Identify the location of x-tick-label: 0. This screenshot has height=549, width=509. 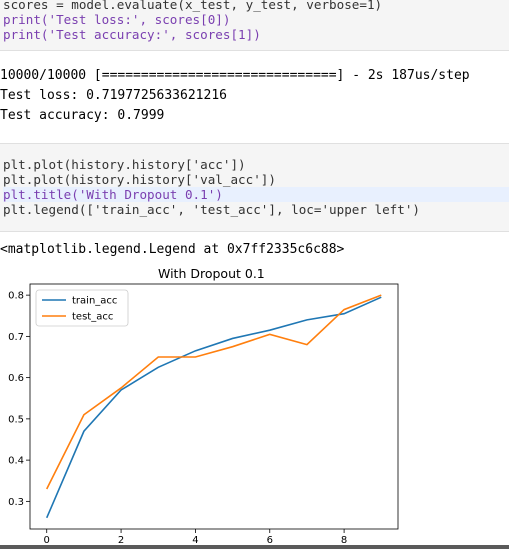
(47, 540).